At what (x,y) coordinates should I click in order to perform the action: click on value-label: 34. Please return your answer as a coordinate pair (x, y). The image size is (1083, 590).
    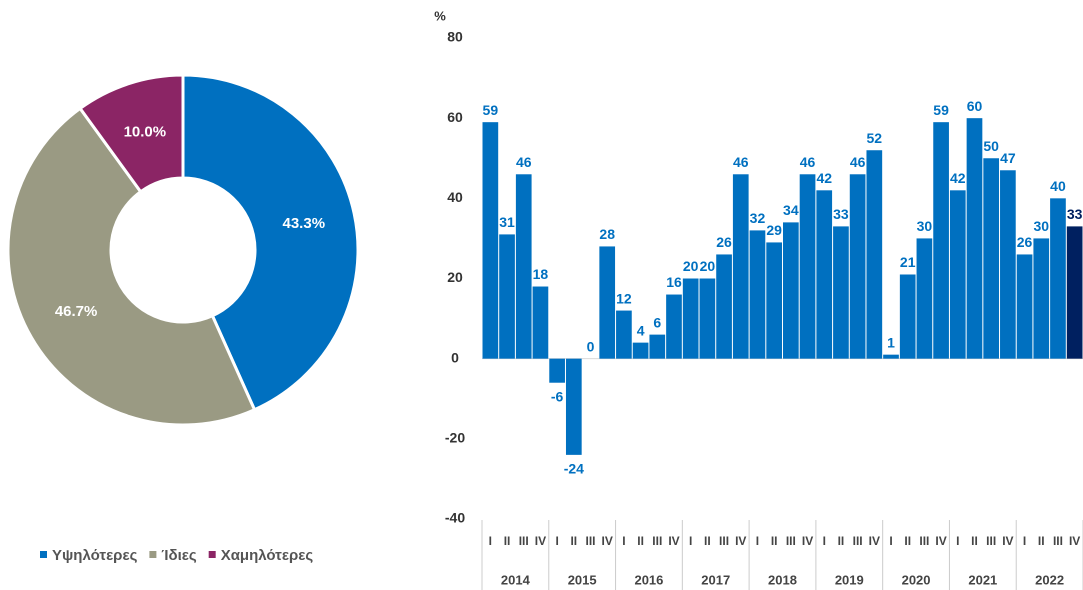
    Looking at the image, I should click on (791, 210).